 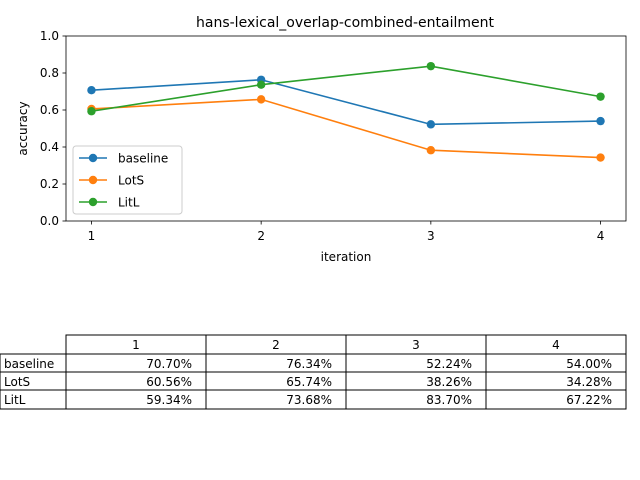 I want to click on series-line-LotS, so click(x=346, y=128).